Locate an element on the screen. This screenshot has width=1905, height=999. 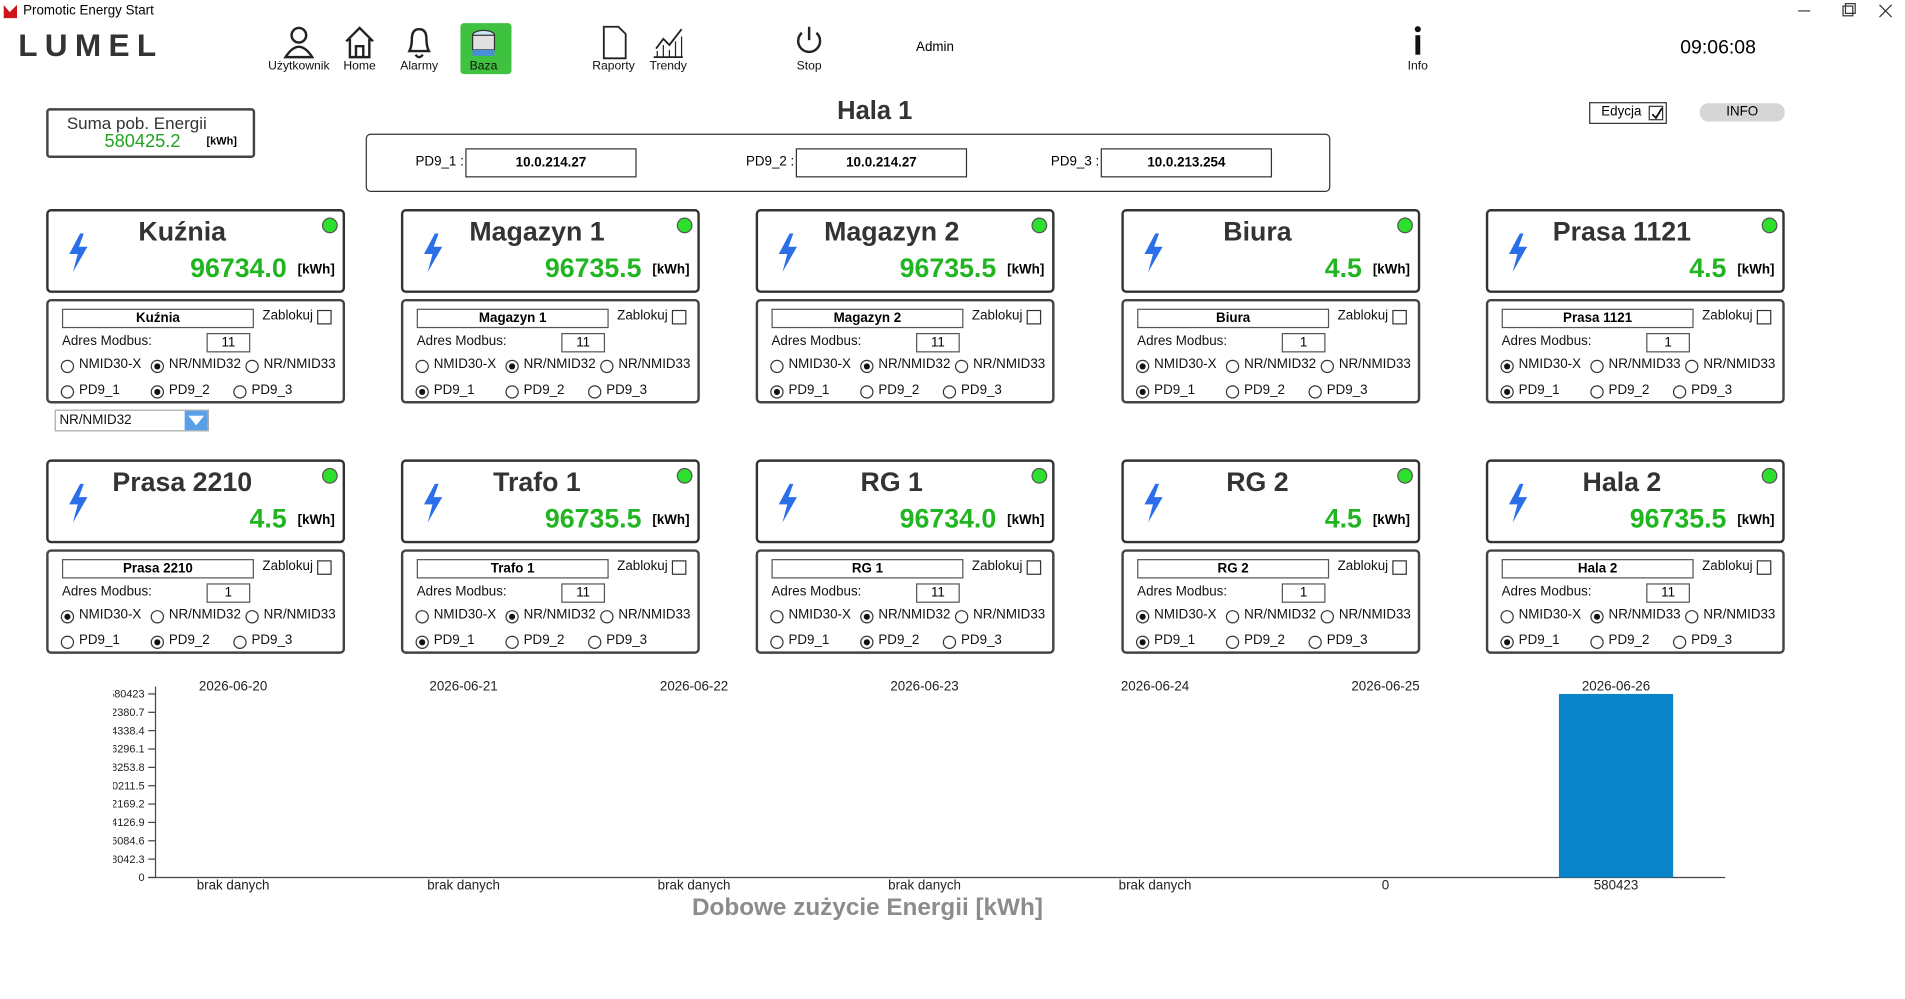
toolbar-button: Trendy is located at coordinates (668, 66).